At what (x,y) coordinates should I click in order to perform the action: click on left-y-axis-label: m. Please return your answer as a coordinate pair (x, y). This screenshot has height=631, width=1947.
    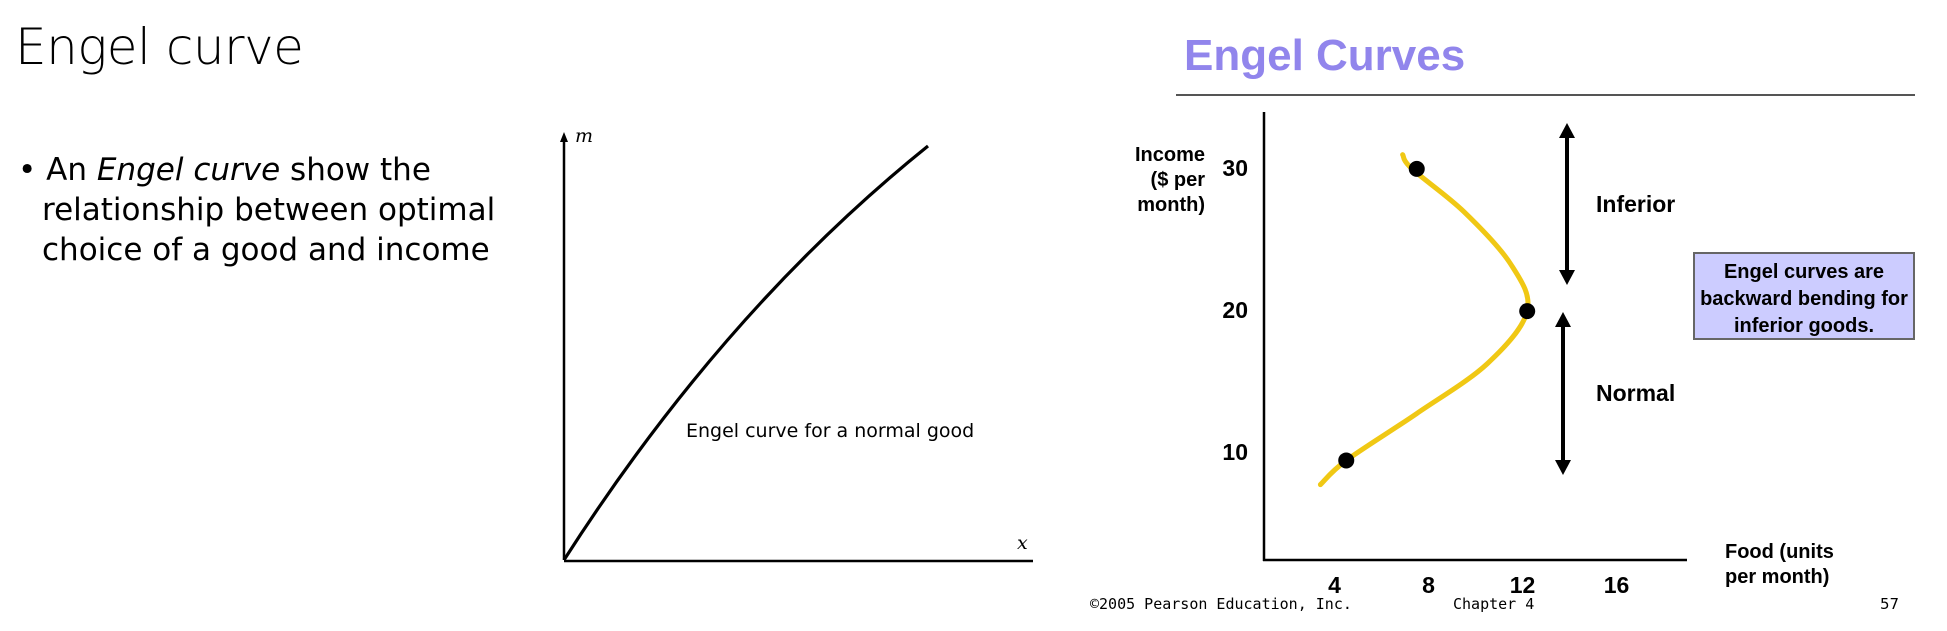
    Looking at the image, I should click on (584, 136).